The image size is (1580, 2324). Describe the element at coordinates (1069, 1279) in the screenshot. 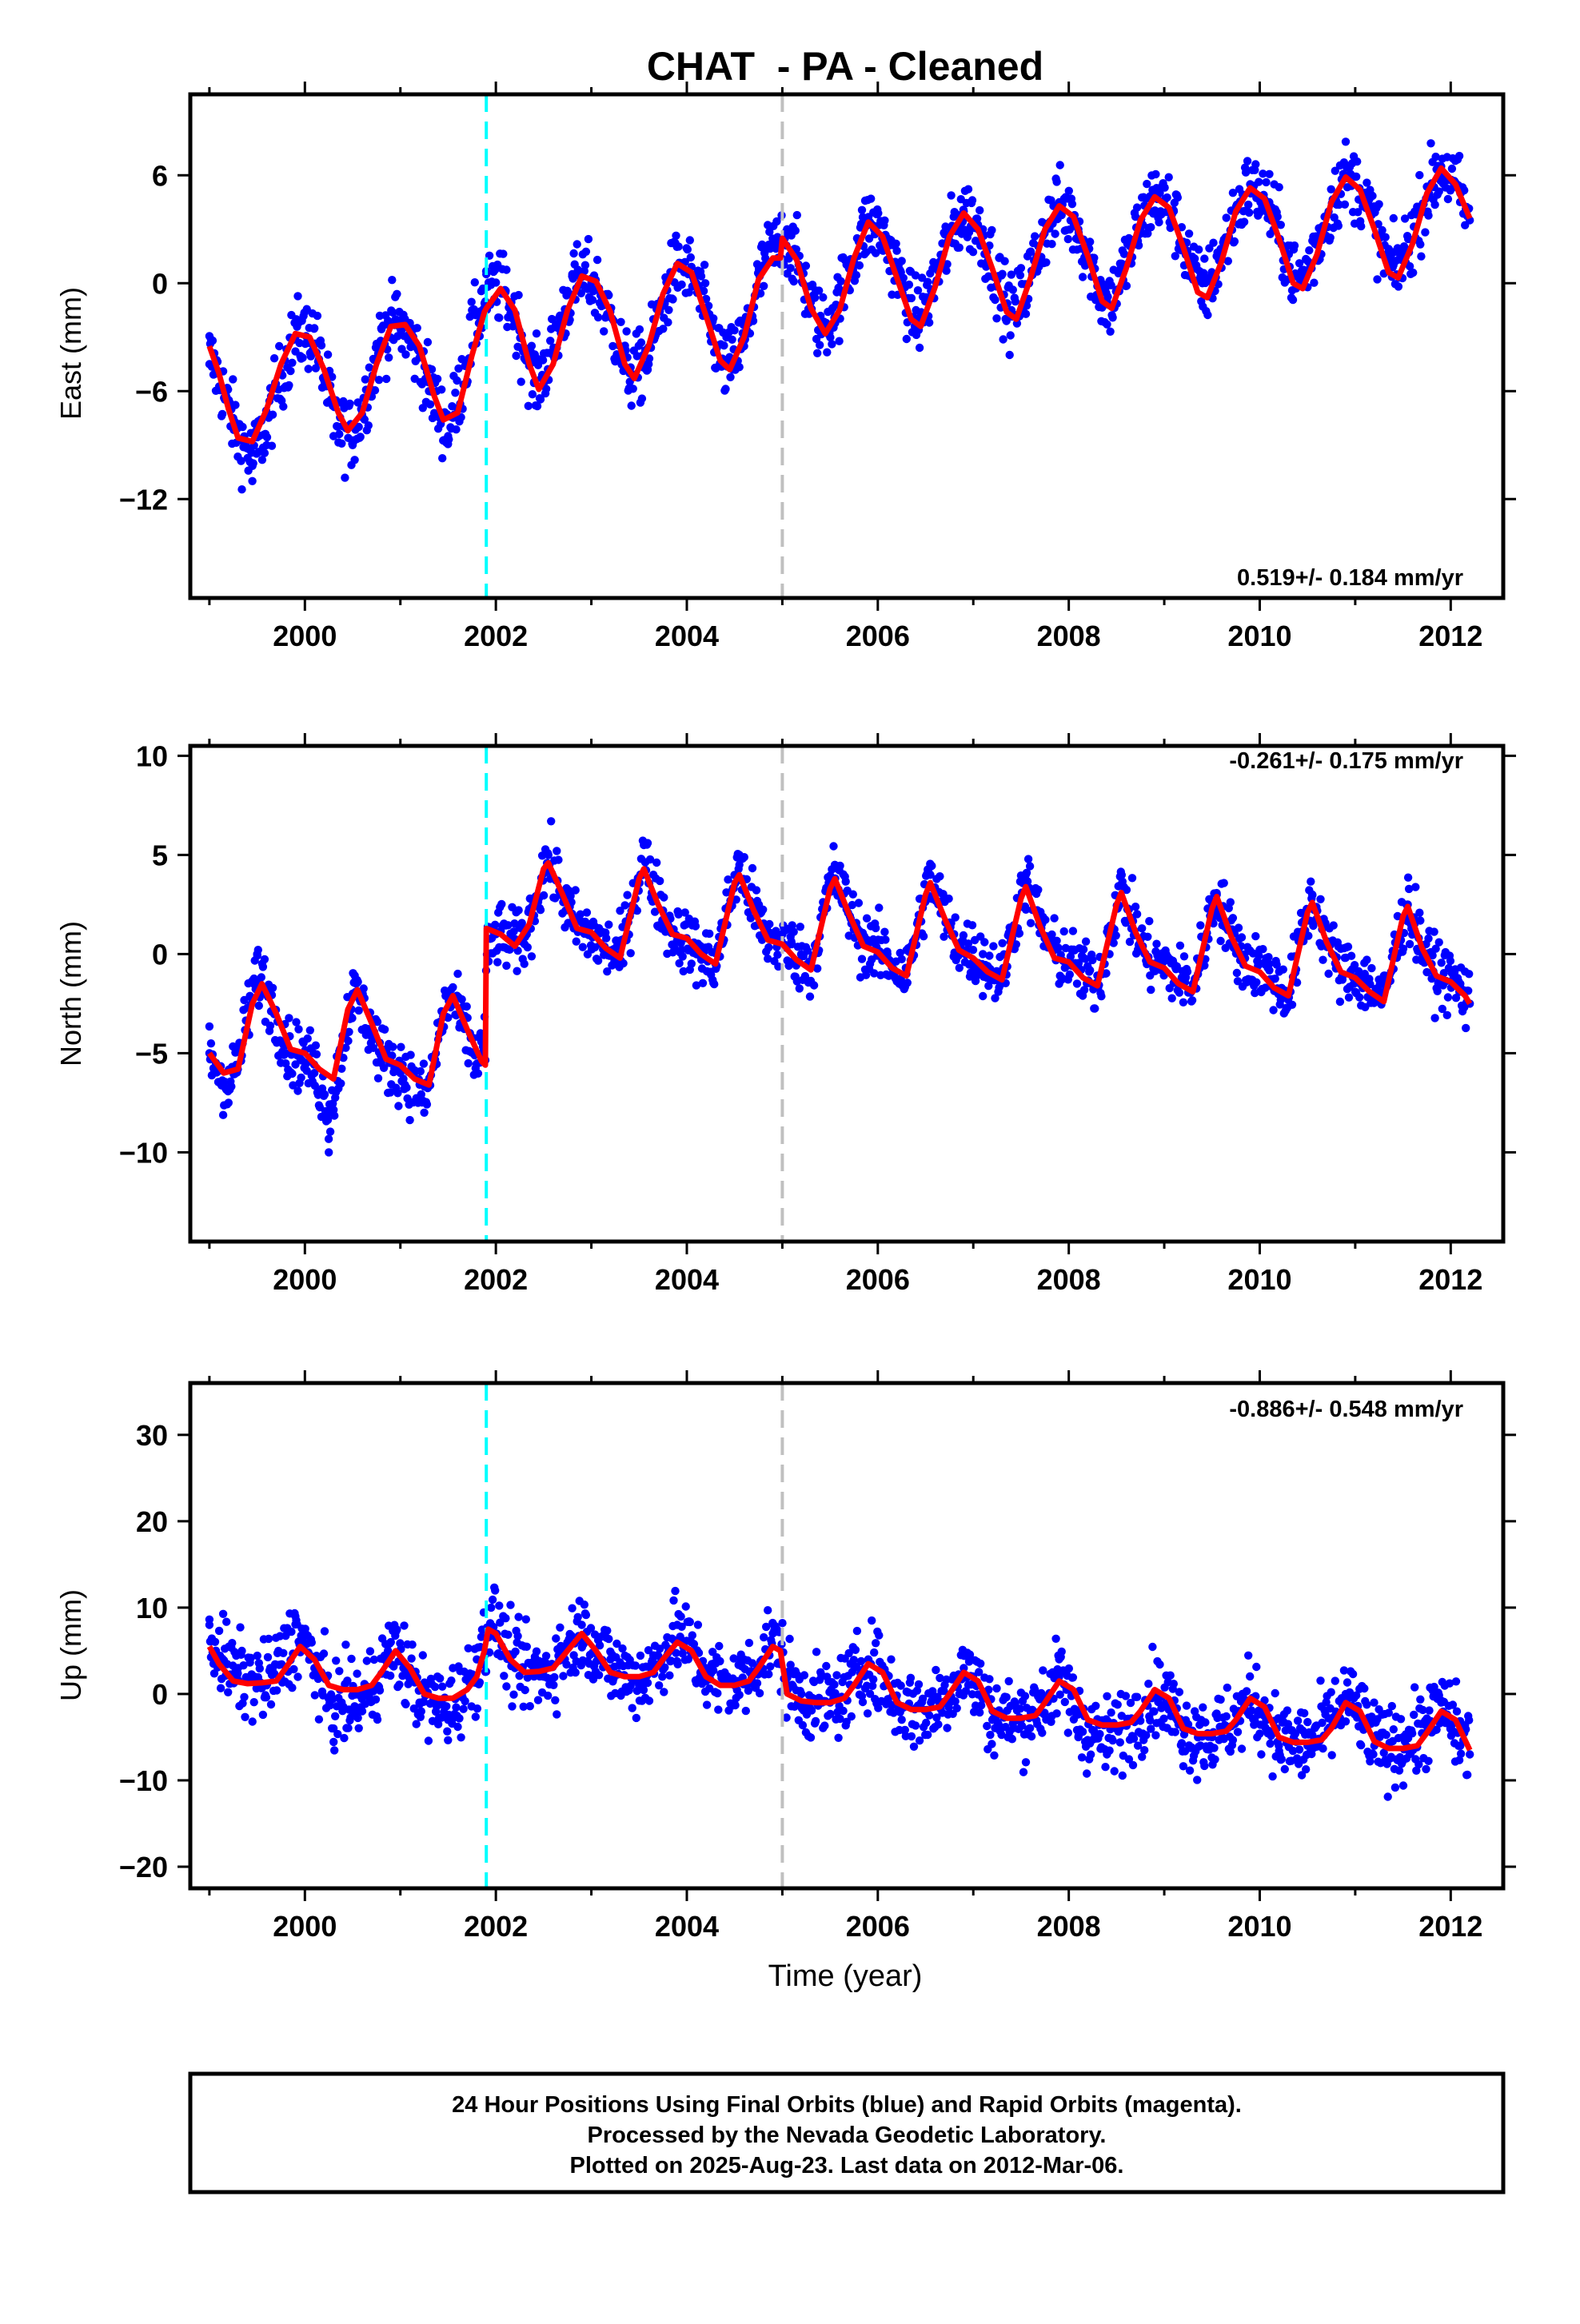

I see `north-x-tick-label: 2008` at that location.